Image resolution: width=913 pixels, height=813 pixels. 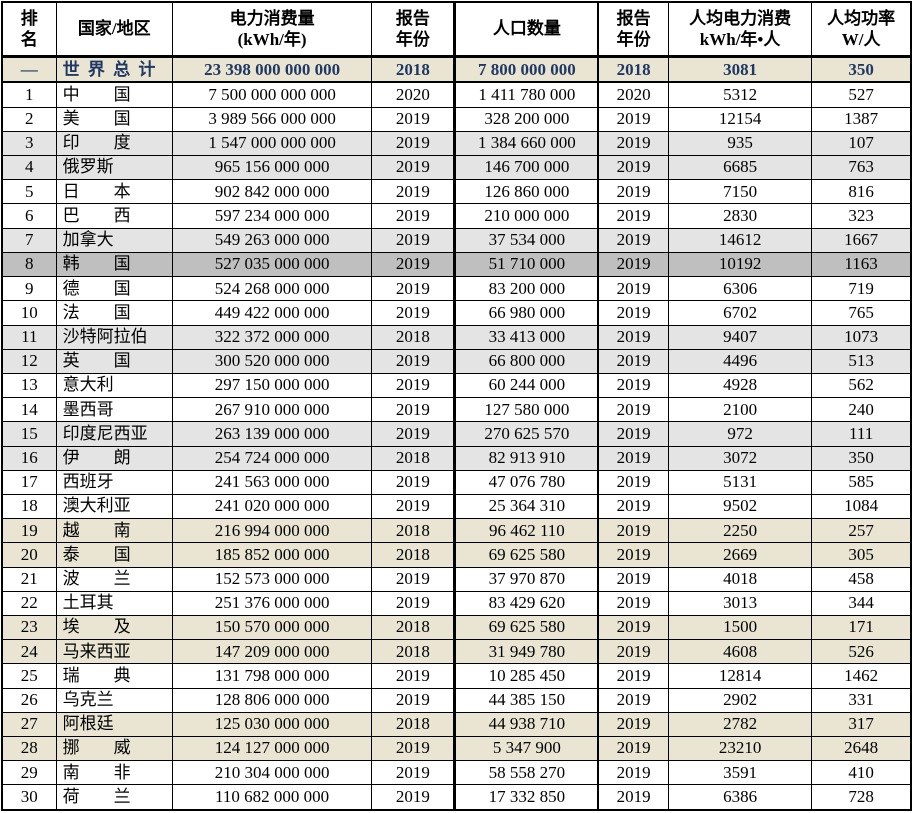 I want to click on cell-per-capita-kwh: 7150, so click(x=740, y=192).